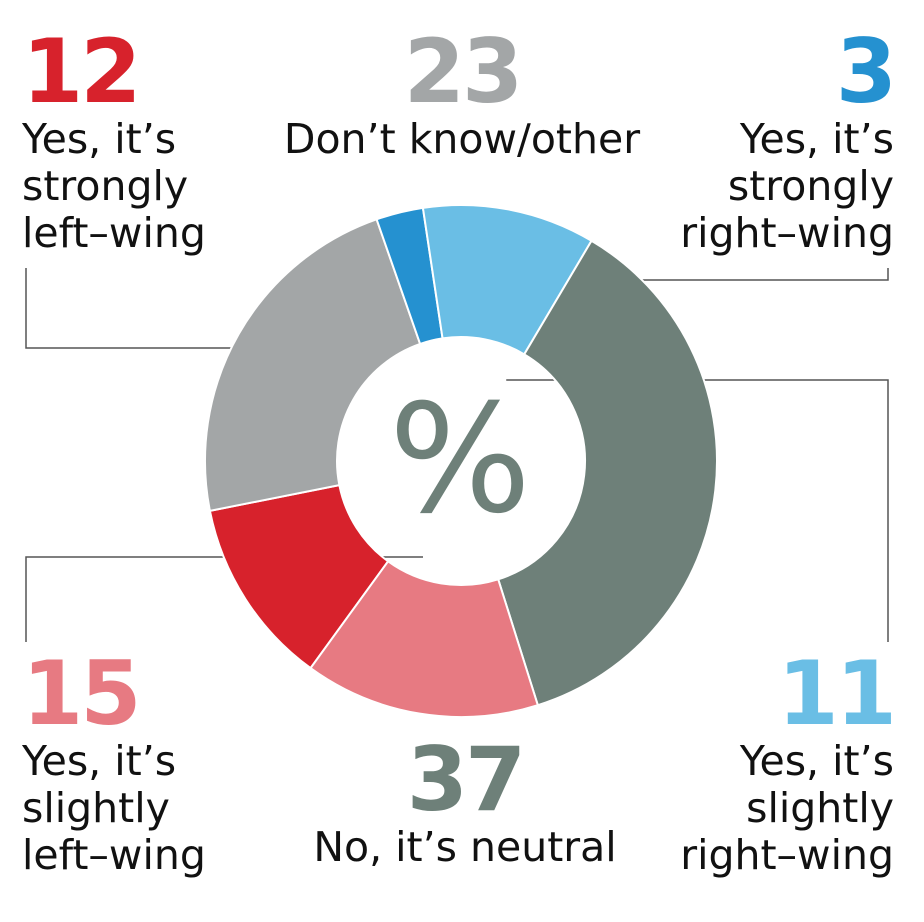 The height and width of the screenshot is (922, 924). Describe the element at coordinates (313, 365) in the screenshot. I see `slice-dont-know` at that location.